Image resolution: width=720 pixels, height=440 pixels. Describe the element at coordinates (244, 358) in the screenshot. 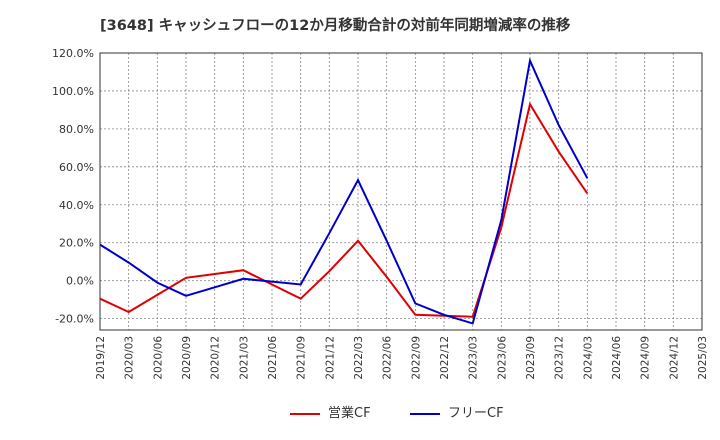

I see `x-tick-label: 2021/03` at that location.